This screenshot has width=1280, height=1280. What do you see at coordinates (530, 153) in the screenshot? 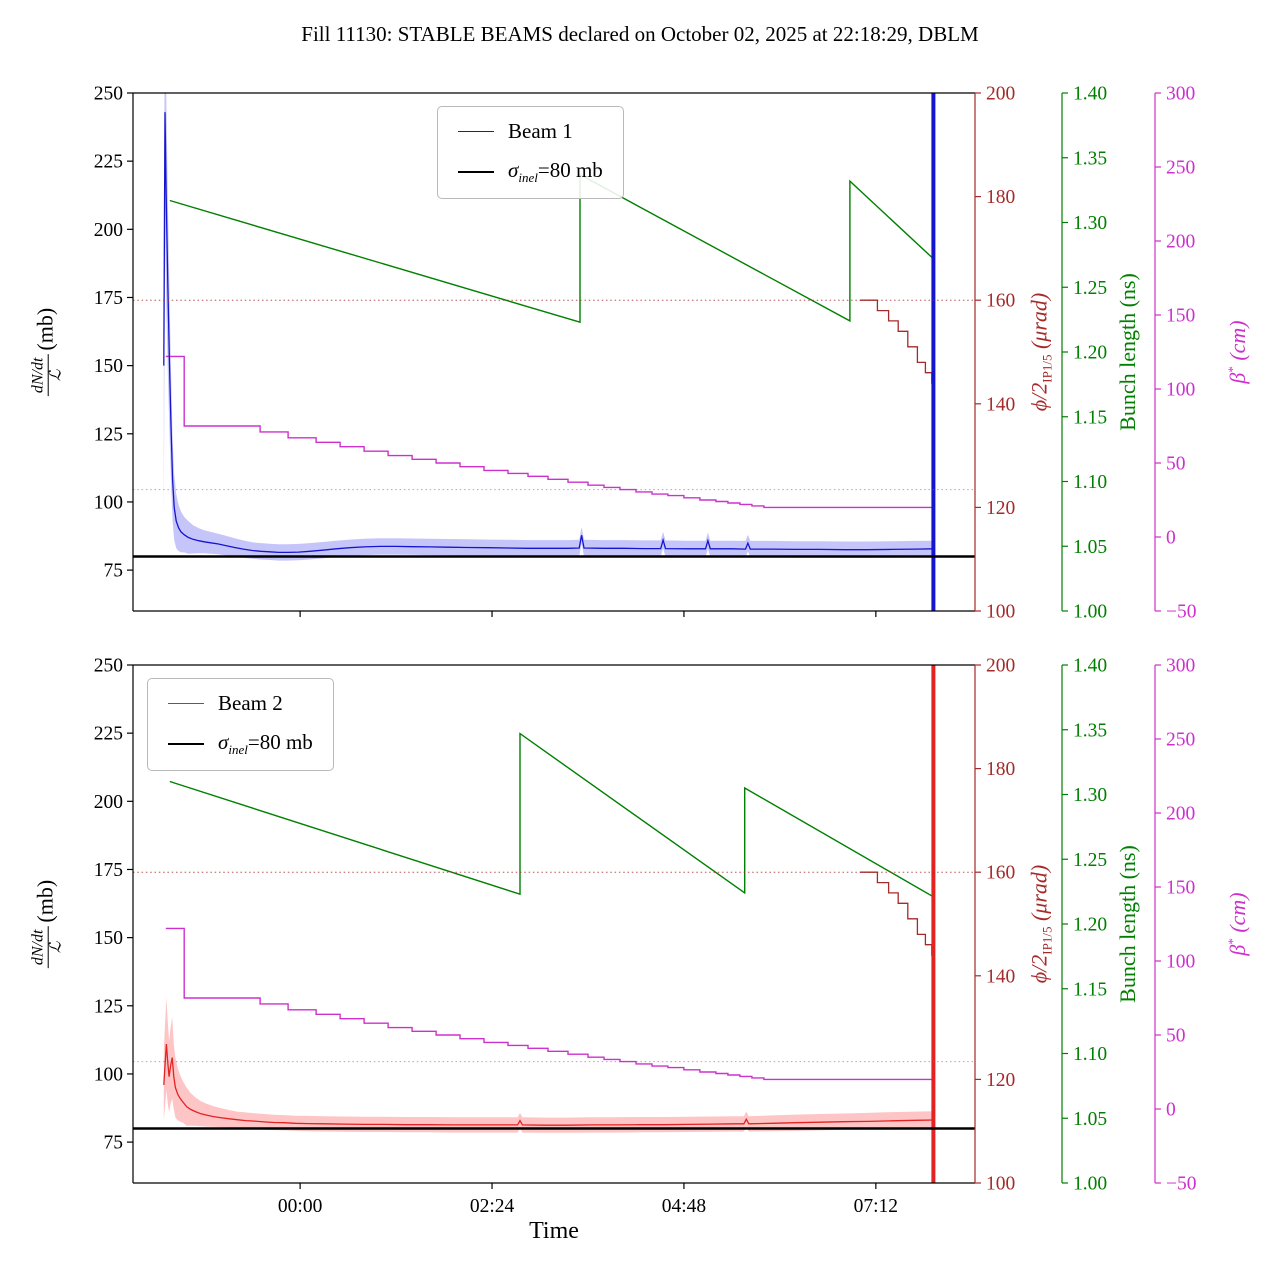
I see `legend-top: Beam 1 σinel=80 mb` at bounding box center [530, 153].